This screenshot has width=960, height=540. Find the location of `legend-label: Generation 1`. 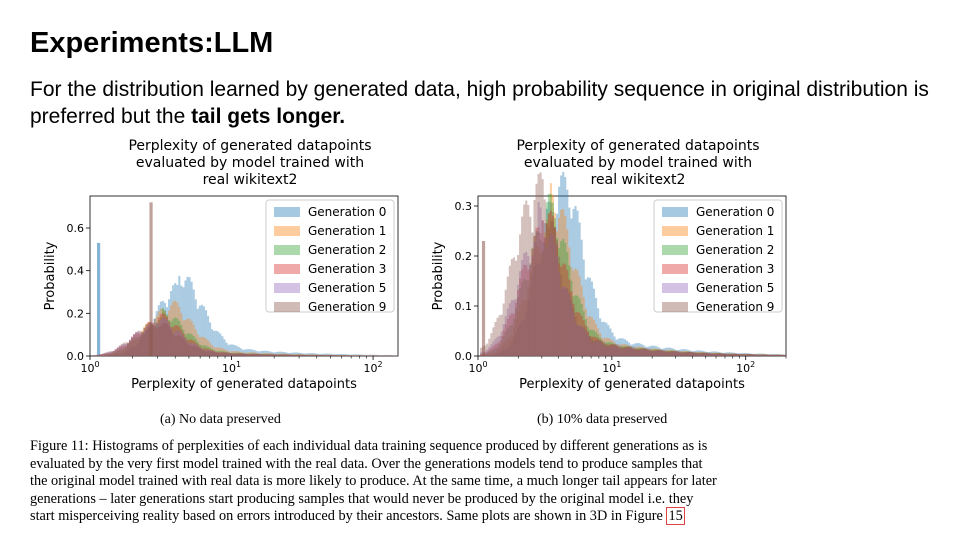

legend-label: Generation 1 is located at coordinates (347, 231).